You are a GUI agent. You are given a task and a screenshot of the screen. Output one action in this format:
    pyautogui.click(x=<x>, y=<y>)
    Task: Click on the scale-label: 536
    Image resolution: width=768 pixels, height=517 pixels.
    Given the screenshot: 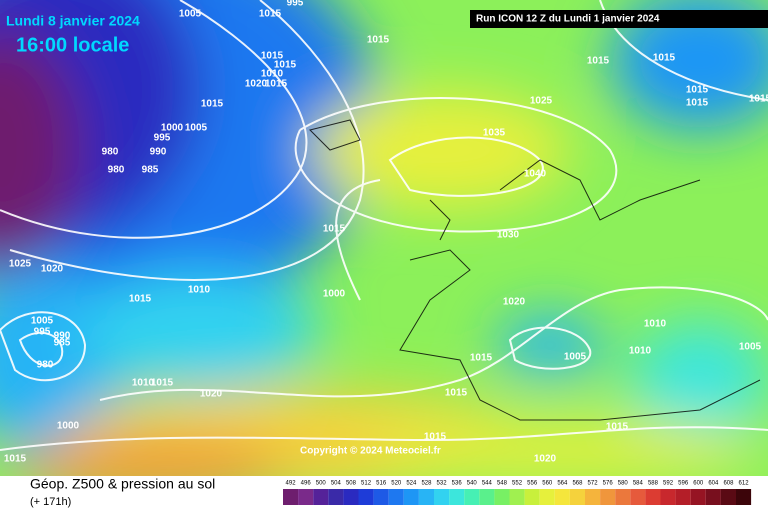 What is the action you would take?
    pyautogui.click(x=457, y=484)
    